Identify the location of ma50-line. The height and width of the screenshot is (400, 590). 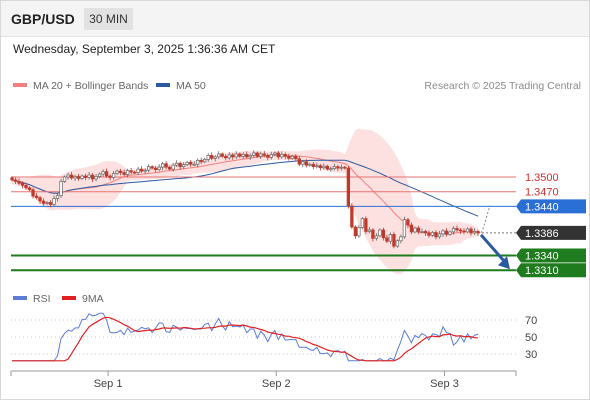
(245, 188).